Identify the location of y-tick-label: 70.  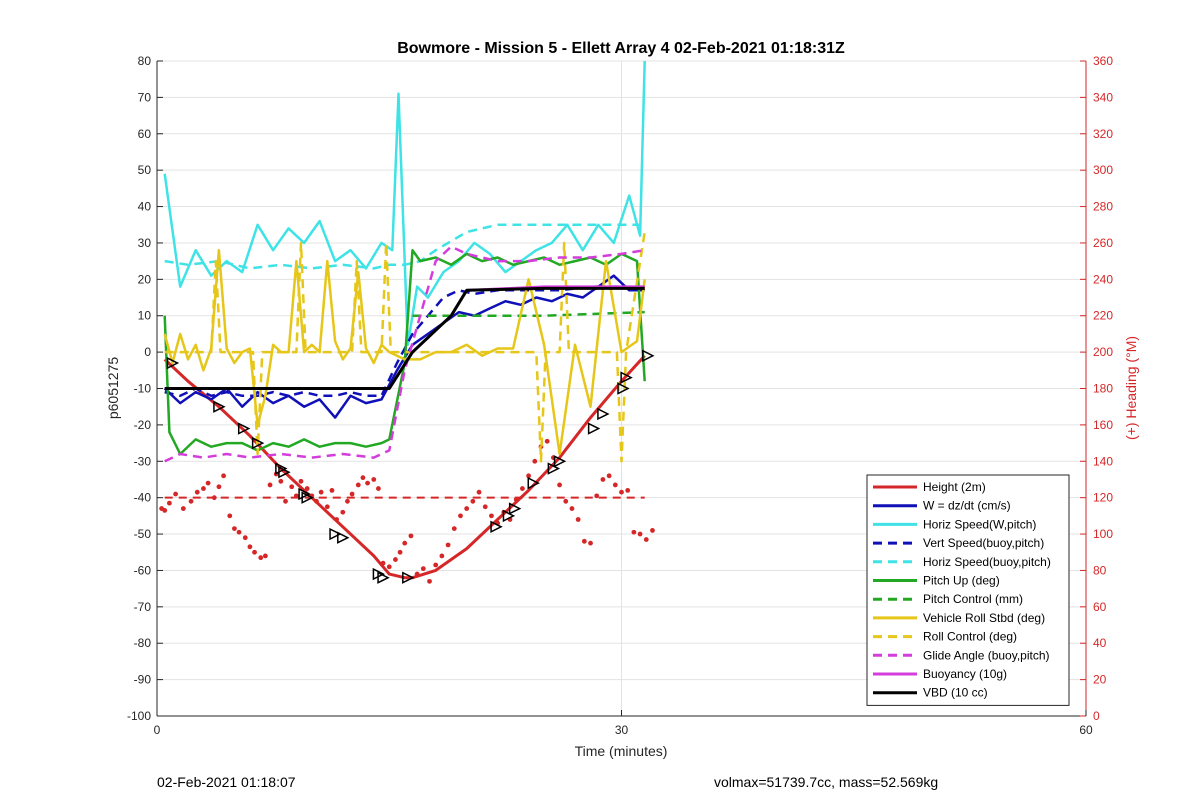
(145, 97).